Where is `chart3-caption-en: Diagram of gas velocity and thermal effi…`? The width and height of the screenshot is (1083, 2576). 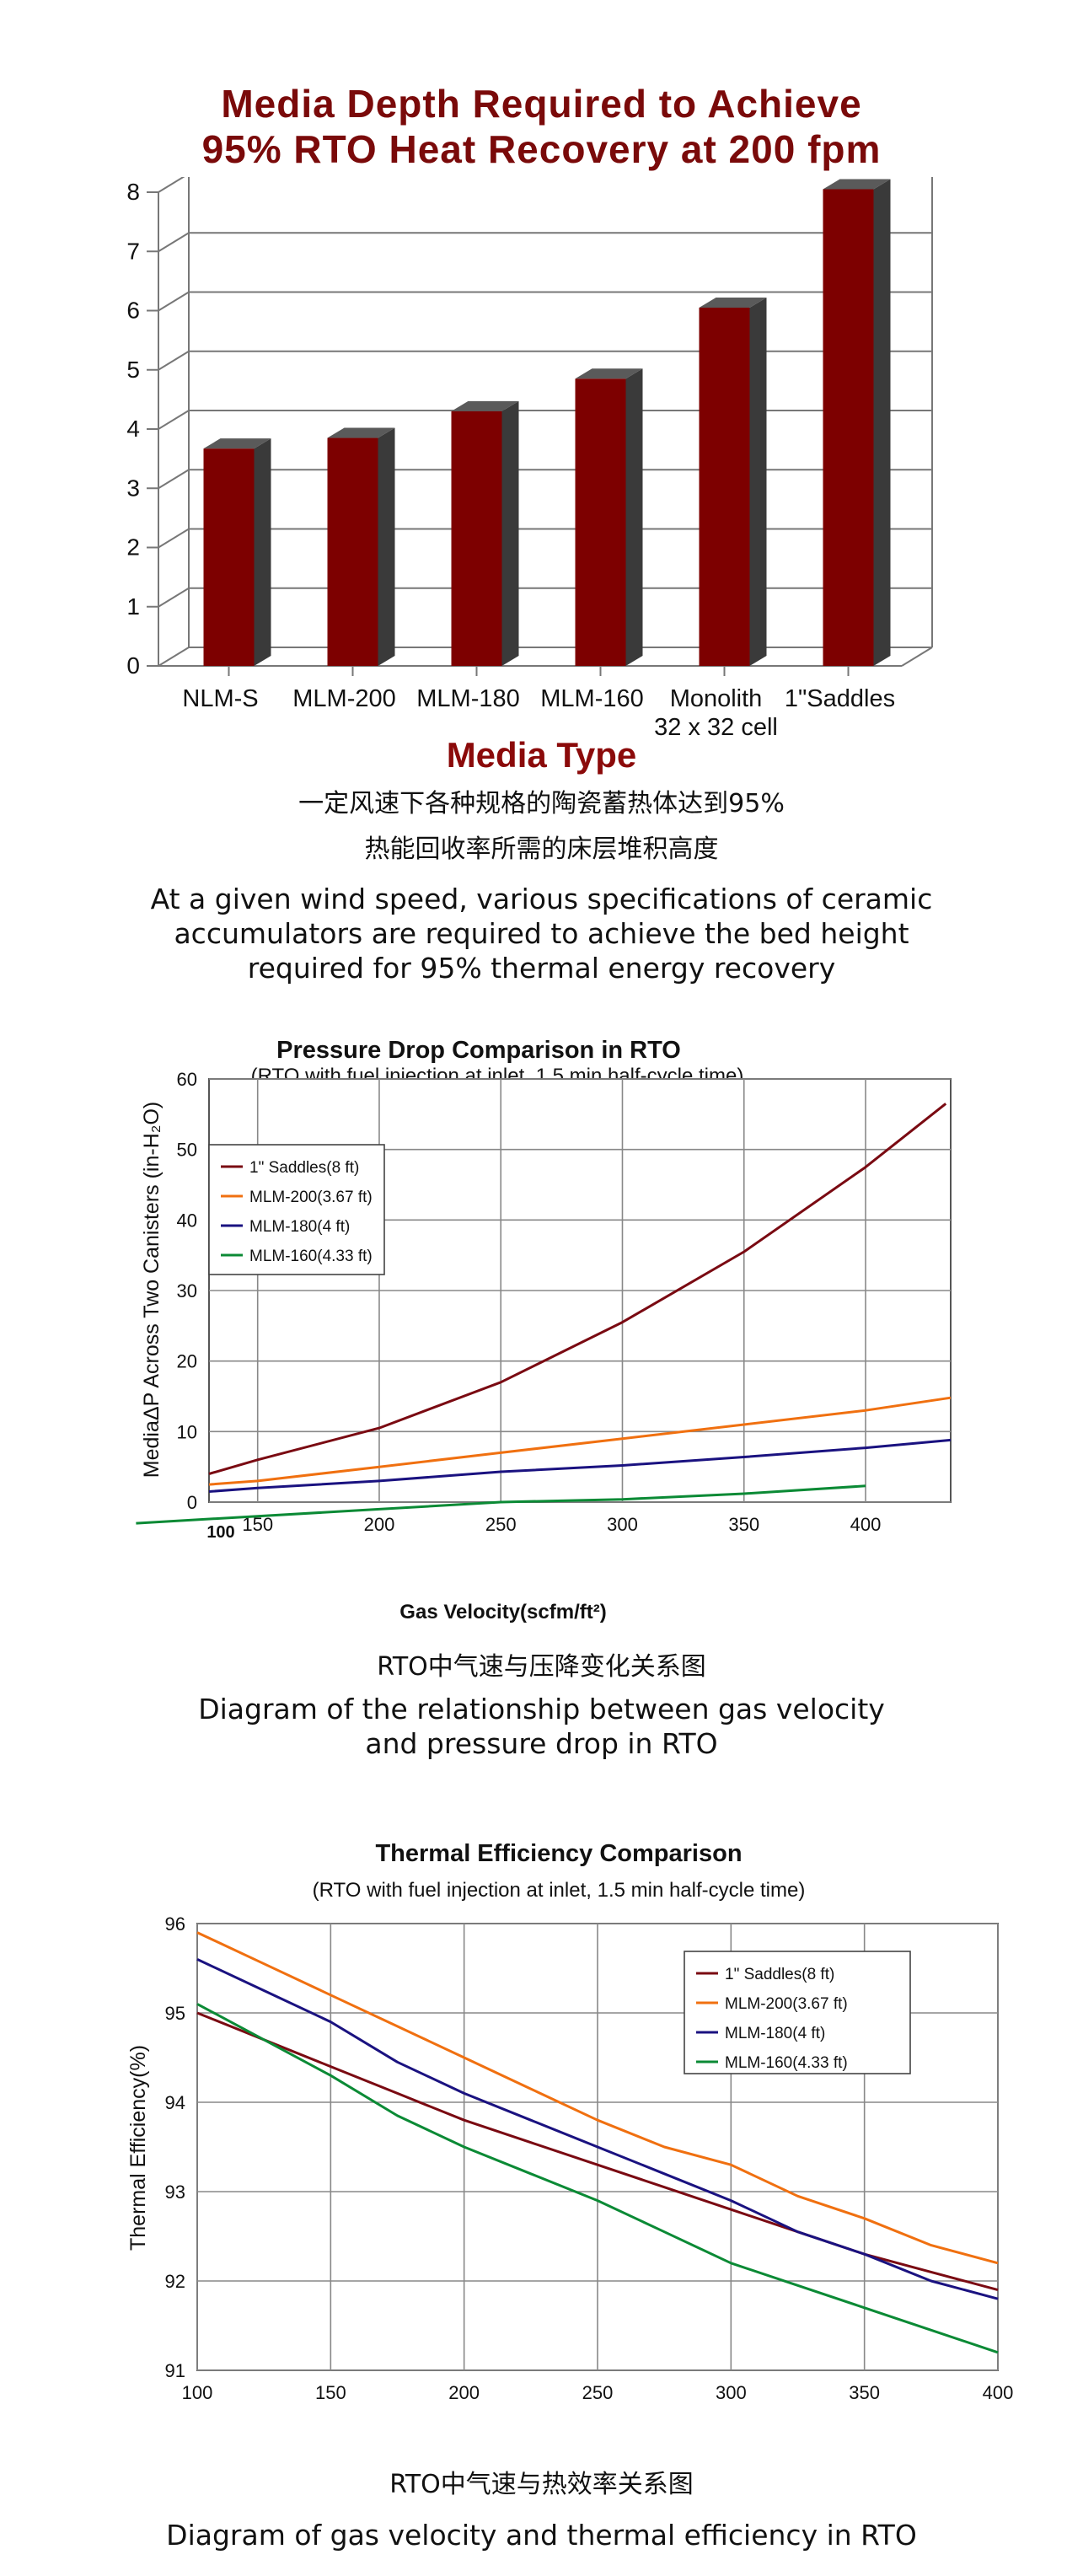
chart3-caption-en: Diagram of gas velocity and thermal effi… is located at coordinates (541, 2535).